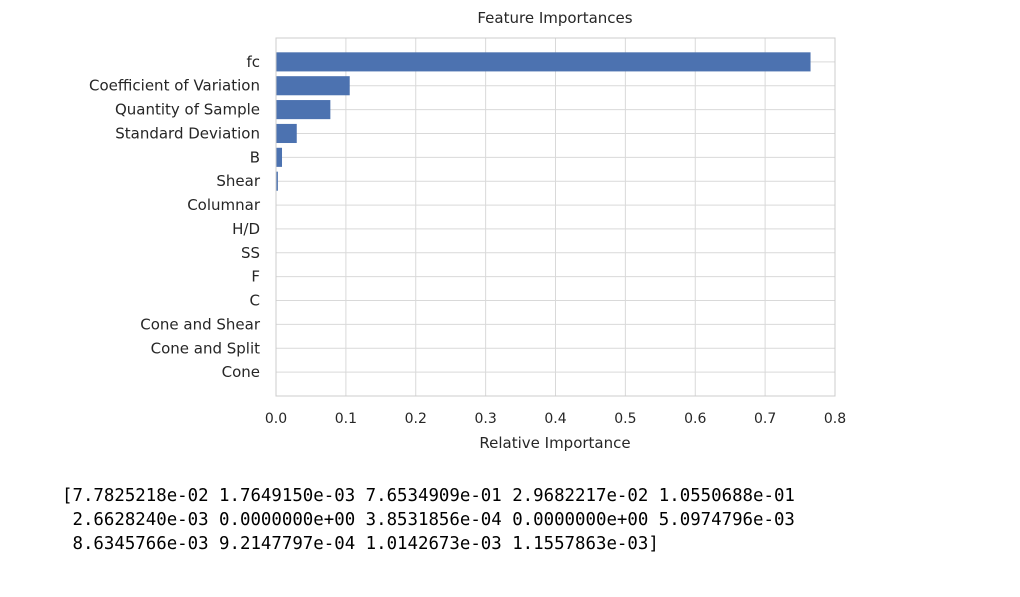 This screenshot has width=1020, height=597. Describe the element at coordinates (695, 419) in the screenshot. I see `x-tick-label: 0.6` at that location.